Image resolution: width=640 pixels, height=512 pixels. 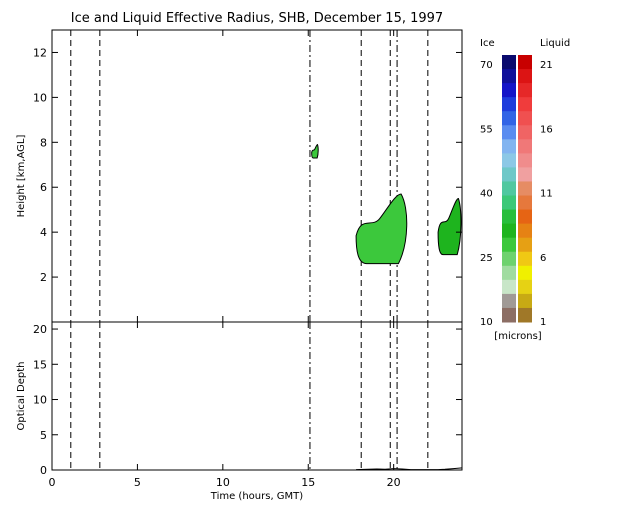 I want to click on y-tick-label: 6, so click(x=43, y=187).